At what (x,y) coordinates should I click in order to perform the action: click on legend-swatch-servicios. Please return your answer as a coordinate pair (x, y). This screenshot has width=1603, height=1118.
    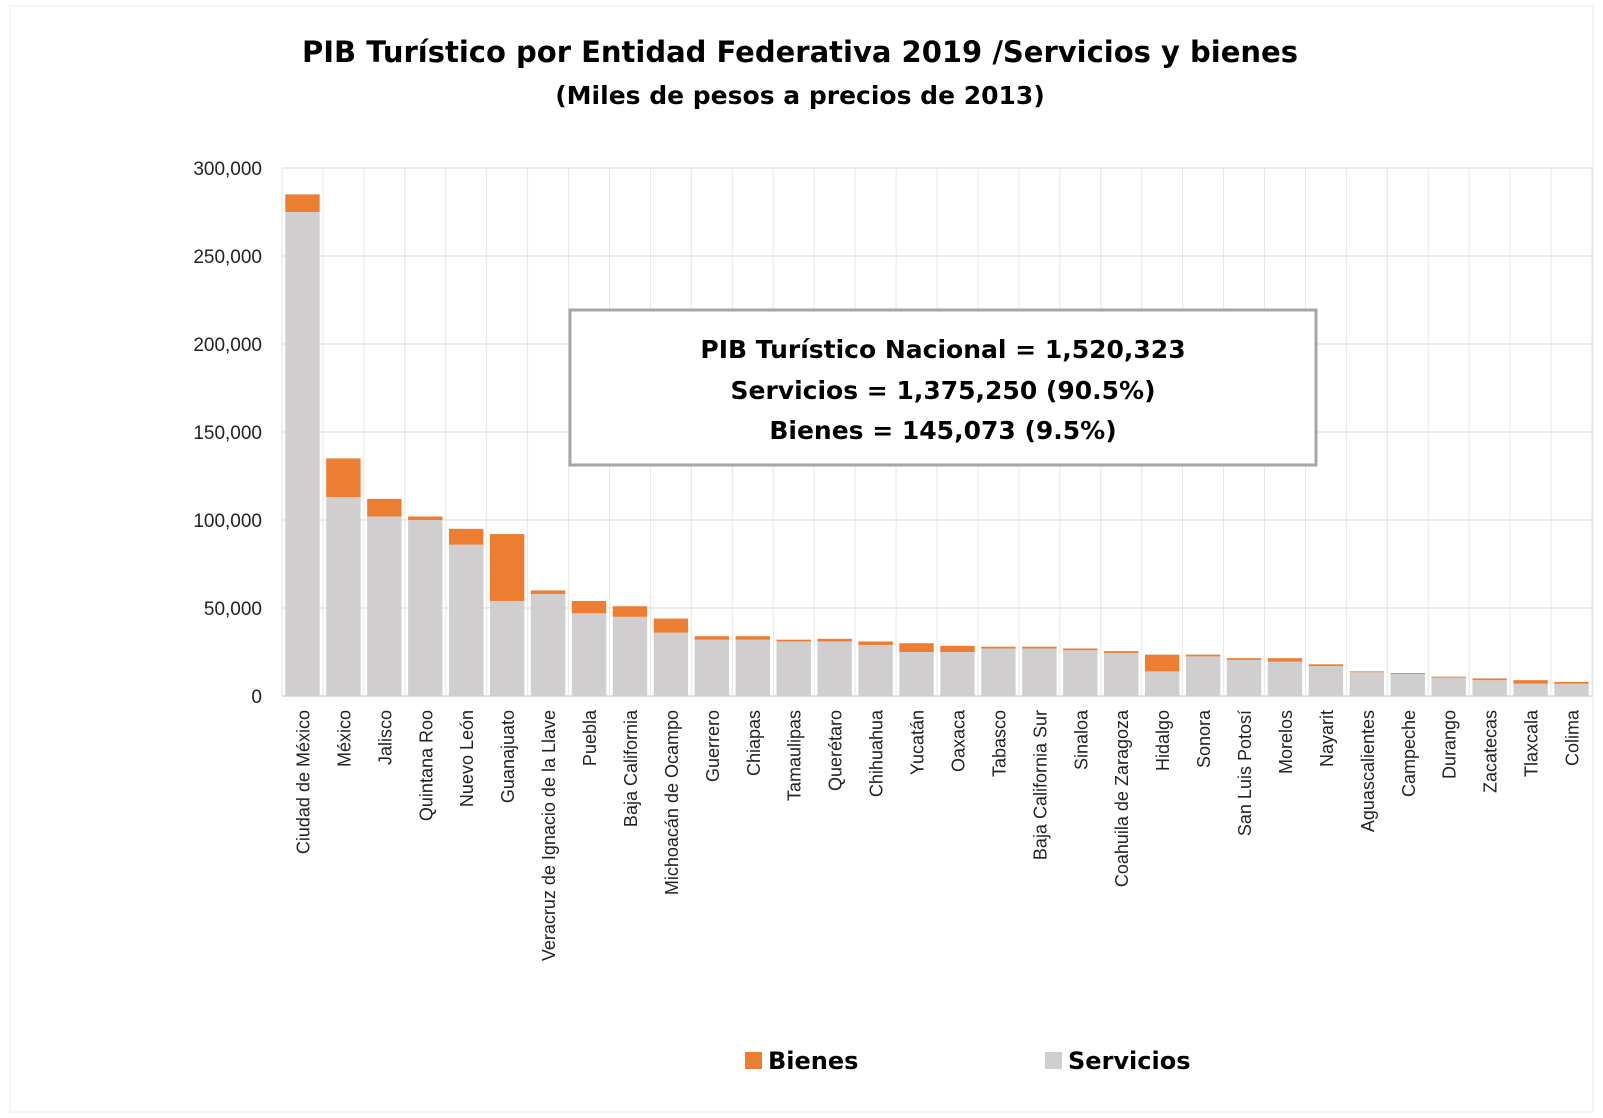
    Looking at the image, I should click on (1053, 1060).